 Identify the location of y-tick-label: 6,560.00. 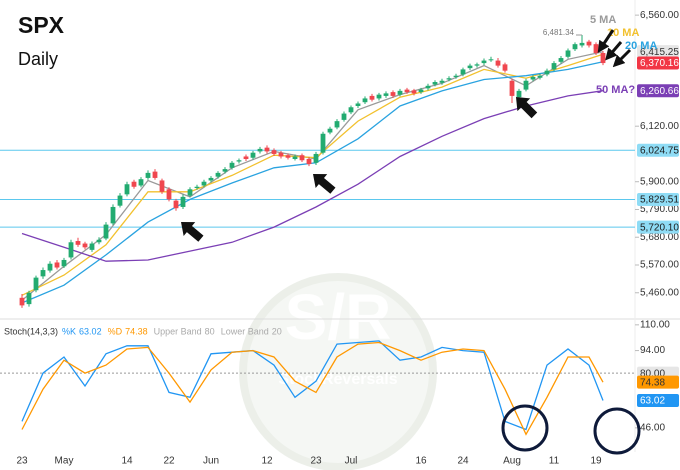
(659, 15).